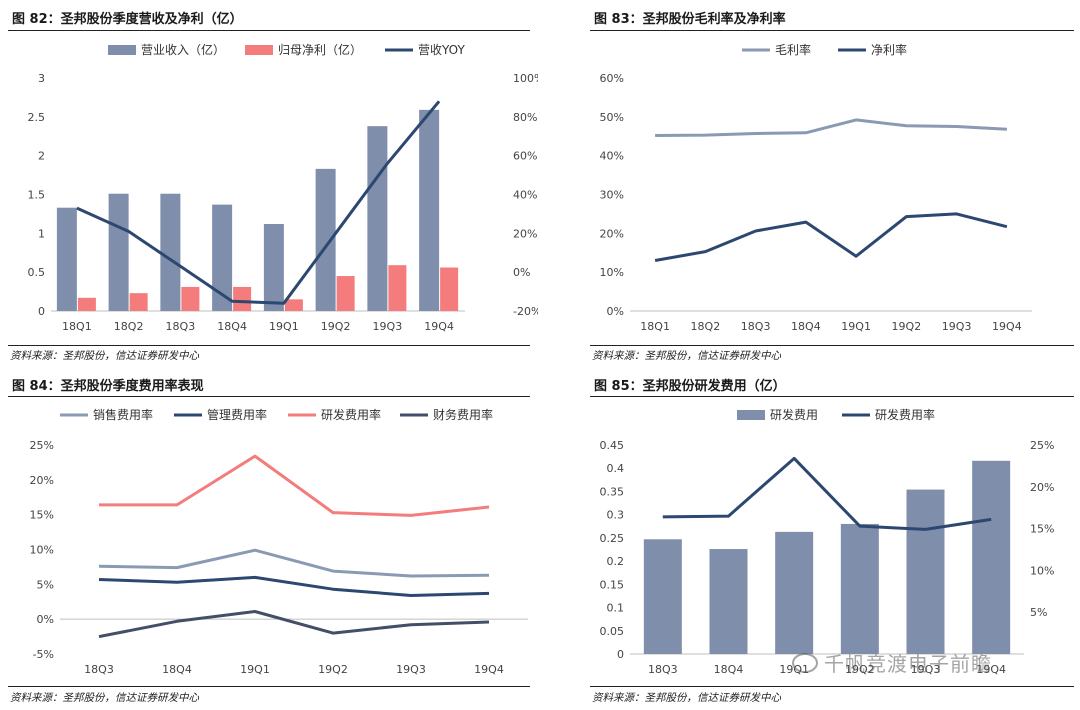  What do you see at coordinates (1042, 529) in the screenshot?
I see `y2-tick-label: 15%` at bounding box center [1042, 529].